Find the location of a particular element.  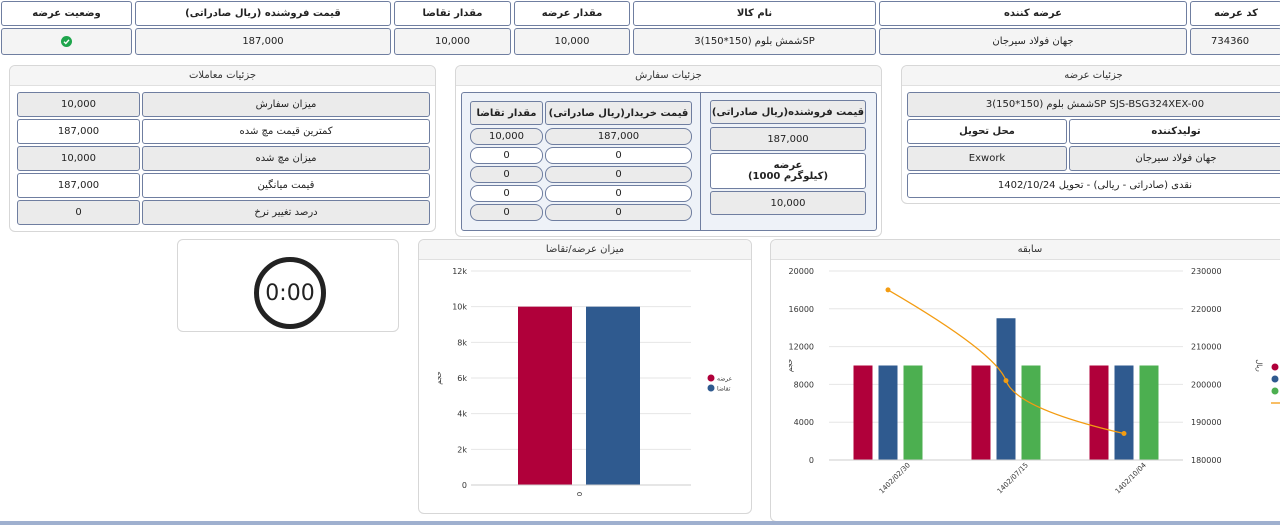

cell-offer-qty: 10,000 is located at coordinates (572, 41).